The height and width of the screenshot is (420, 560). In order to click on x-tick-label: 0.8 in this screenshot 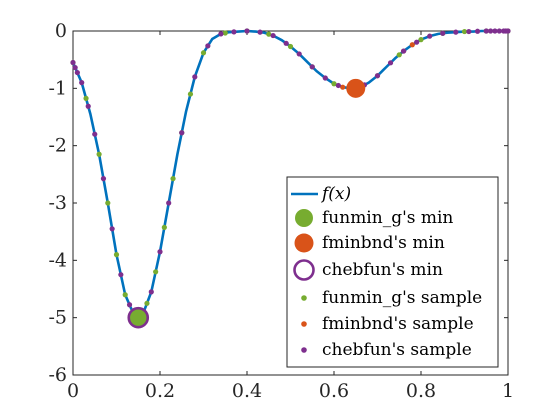, I will do `click(421, 391)`.